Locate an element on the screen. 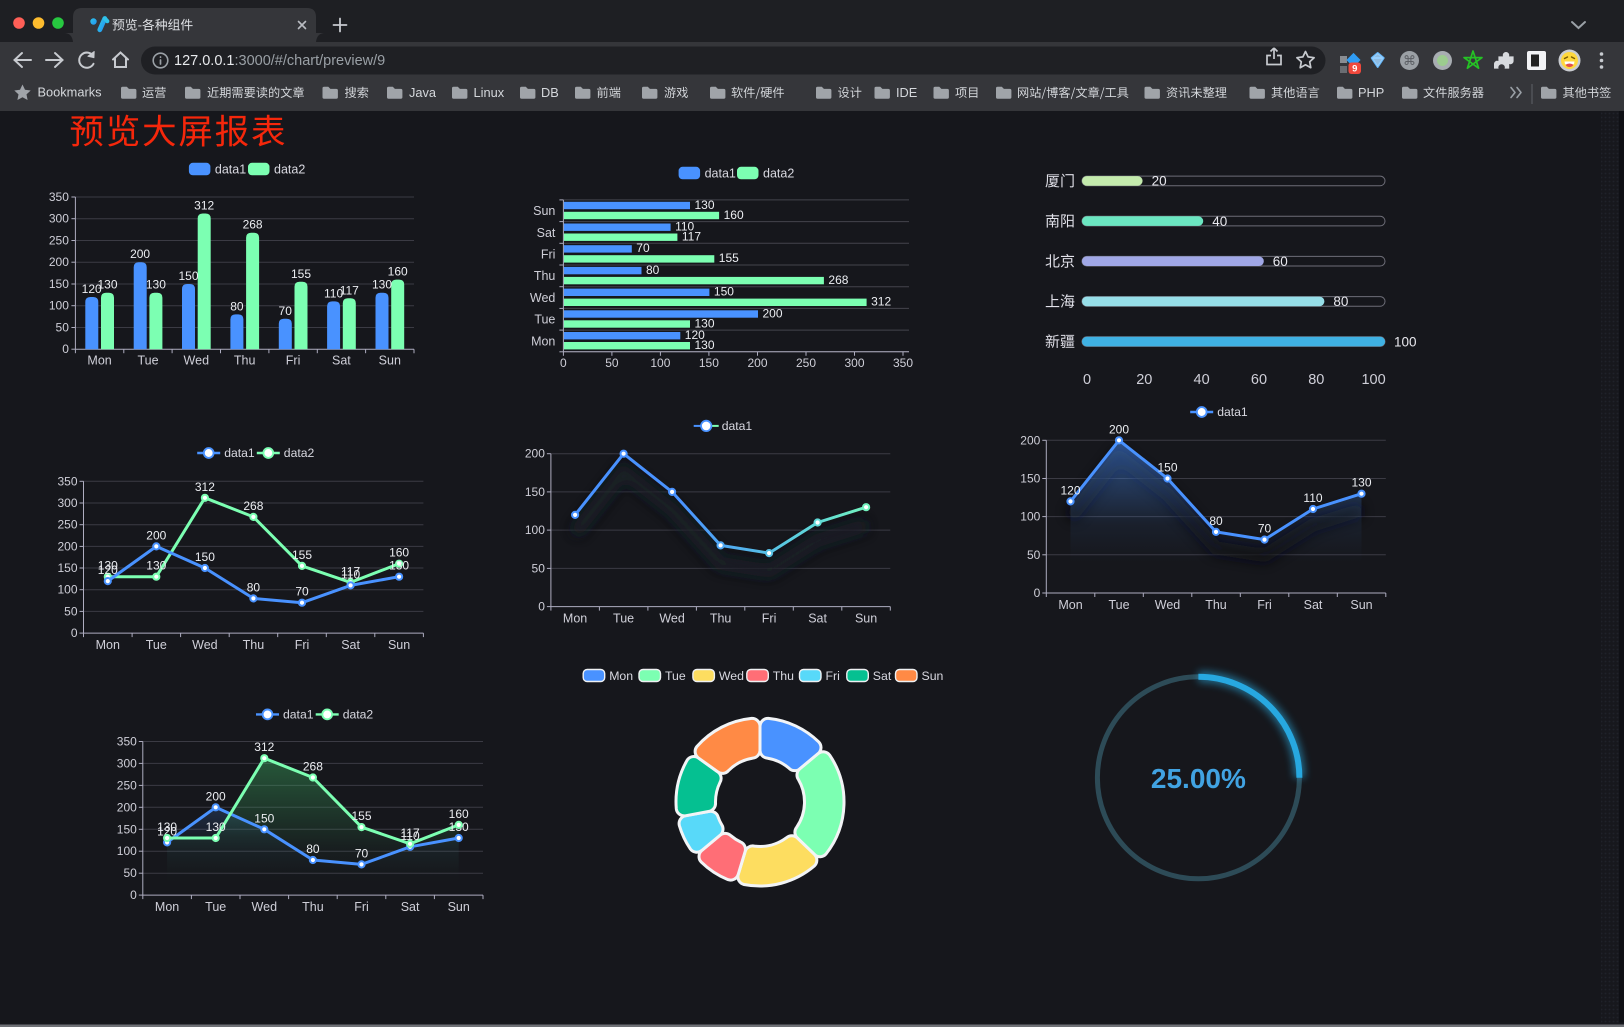 Image resolution: width=1624 pixels, height=1027 pixels. svg-text: 60 is located at coordinates (1259, 380).